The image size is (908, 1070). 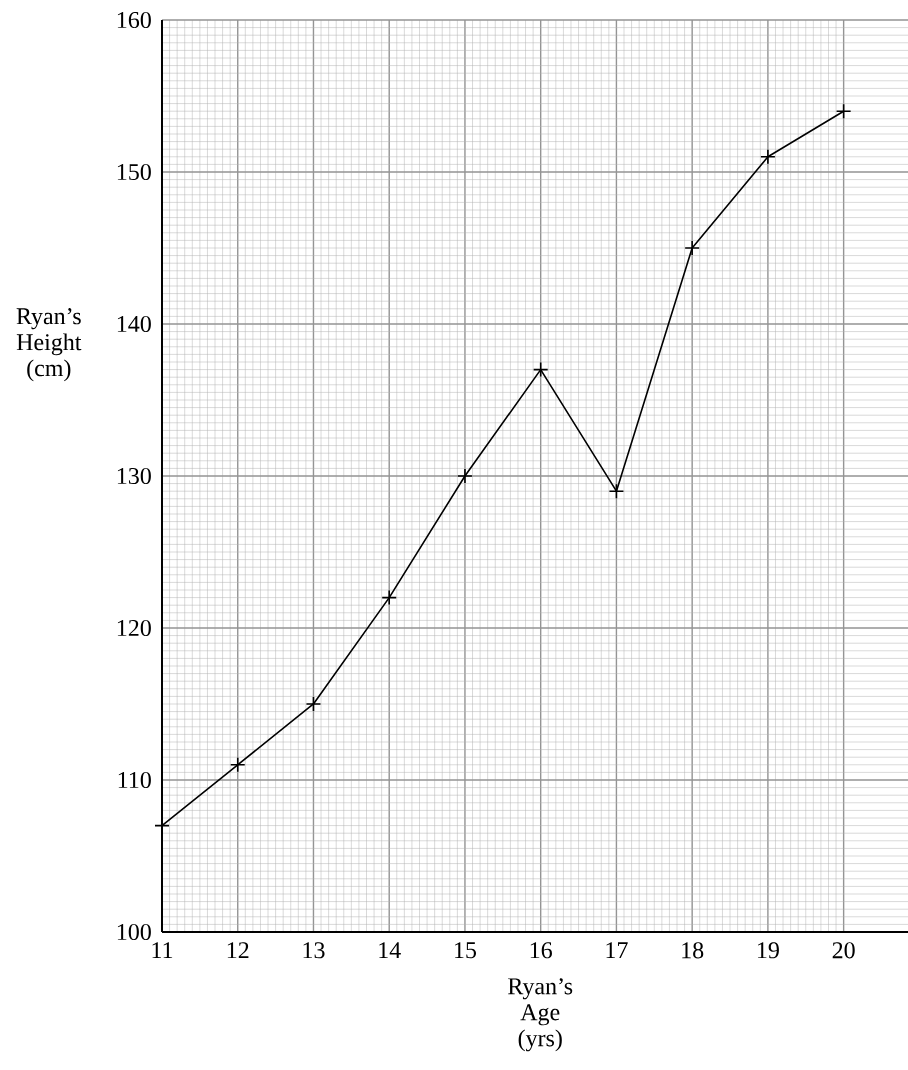 What do you see at coordinates (162, 950) in the screenshot?
I see `x-tick-label: 11` at bounding box center [162, 950].